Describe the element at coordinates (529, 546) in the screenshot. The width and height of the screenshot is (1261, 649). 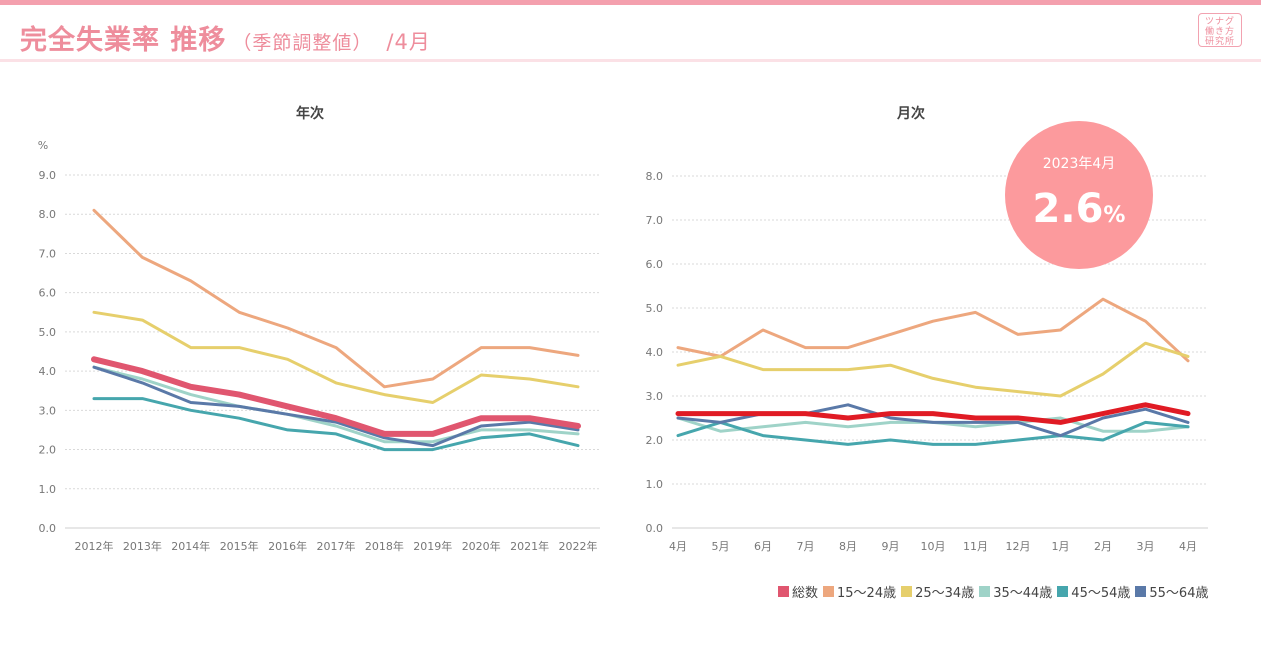
I see `x-tick-label: 2021年` at that location.